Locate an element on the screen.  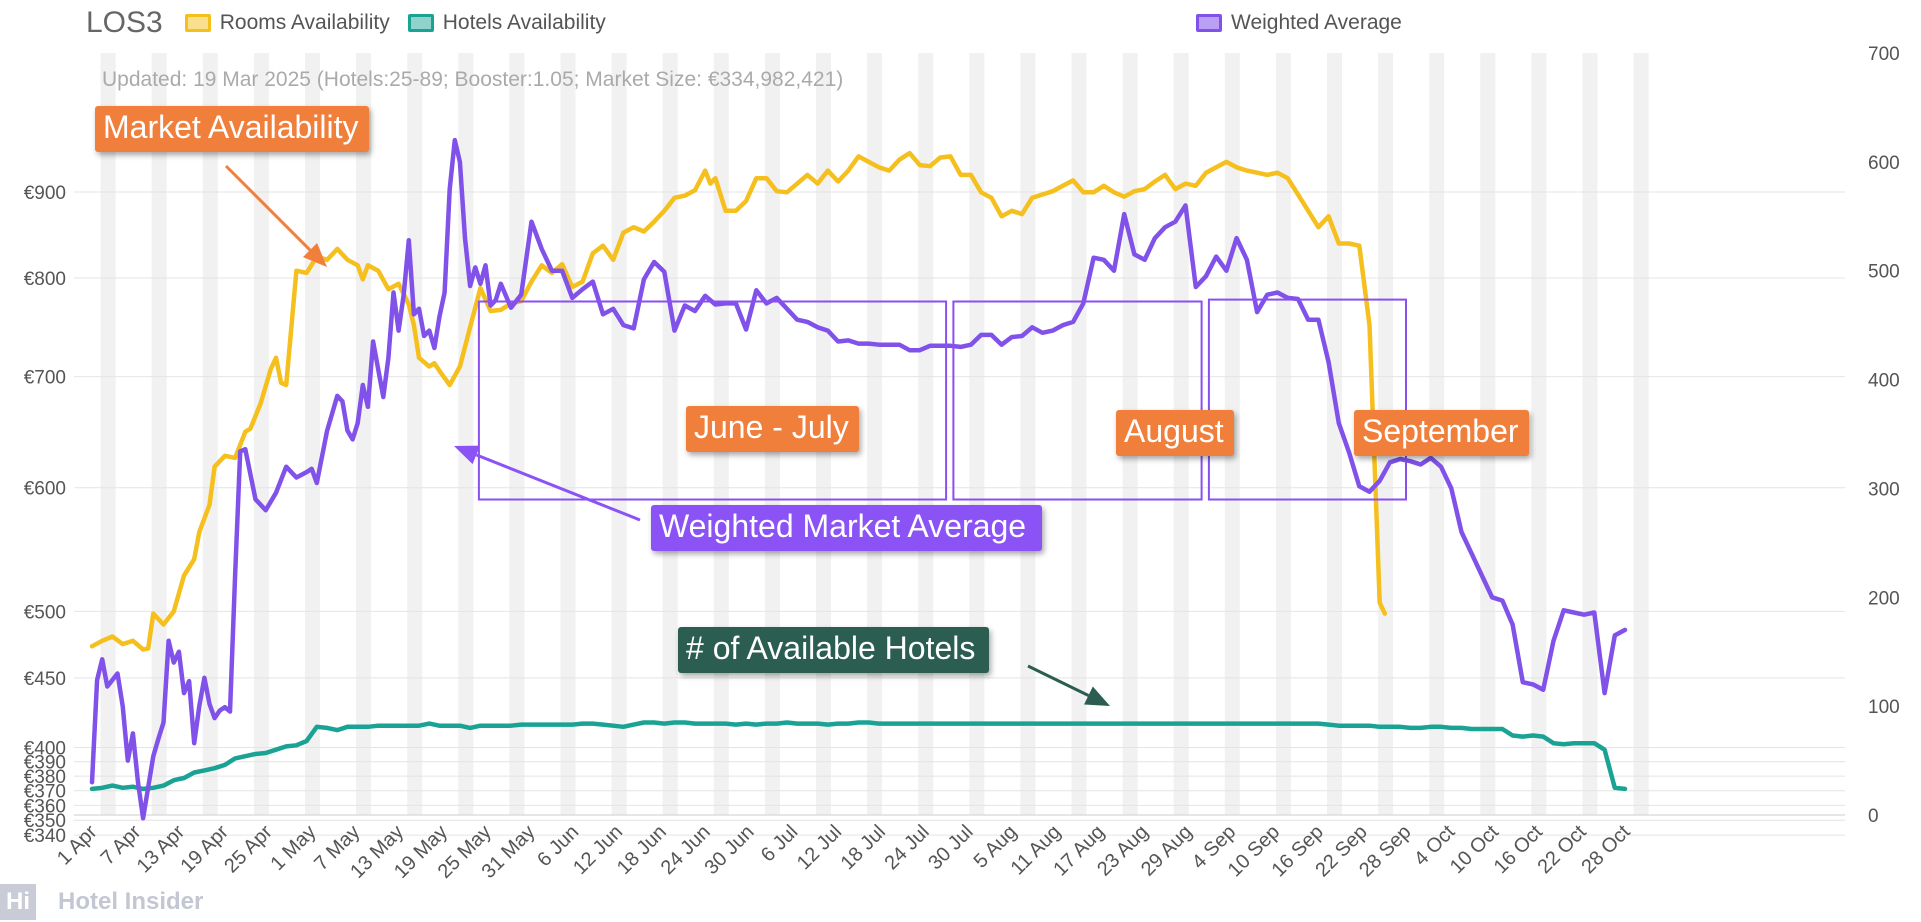
watermark-name: Hotel Insider is located at coordinates (131, 901).